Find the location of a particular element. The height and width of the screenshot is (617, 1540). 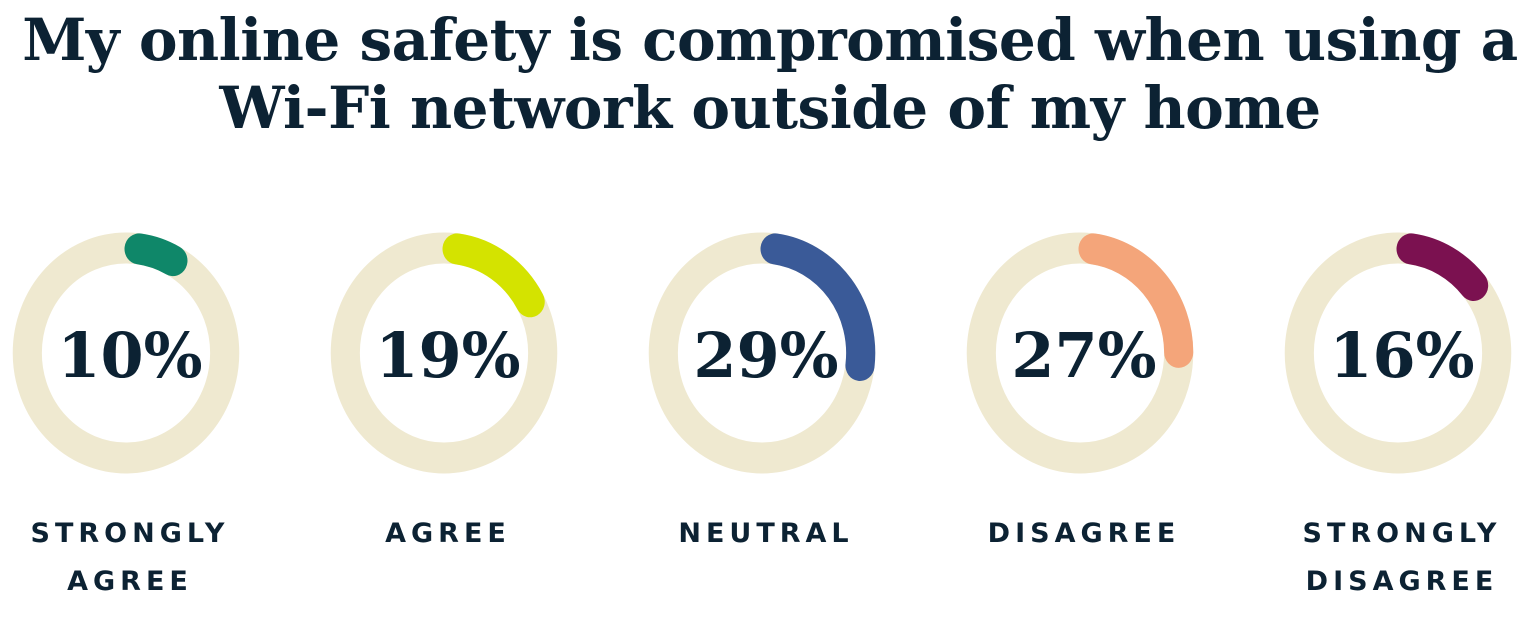

category-label: NEUTRAL is located at coordinates (766, 533).